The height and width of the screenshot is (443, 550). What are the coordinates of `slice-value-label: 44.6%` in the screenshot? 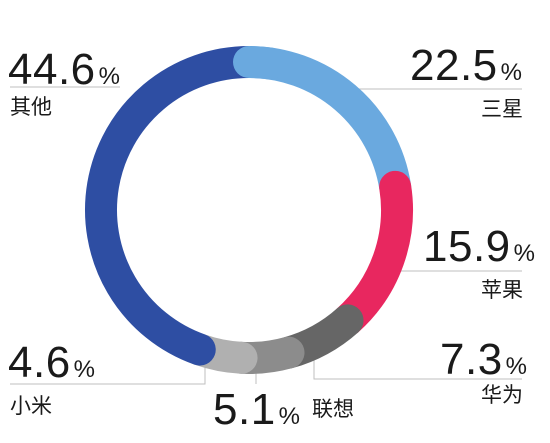 It's located at (64, 70).